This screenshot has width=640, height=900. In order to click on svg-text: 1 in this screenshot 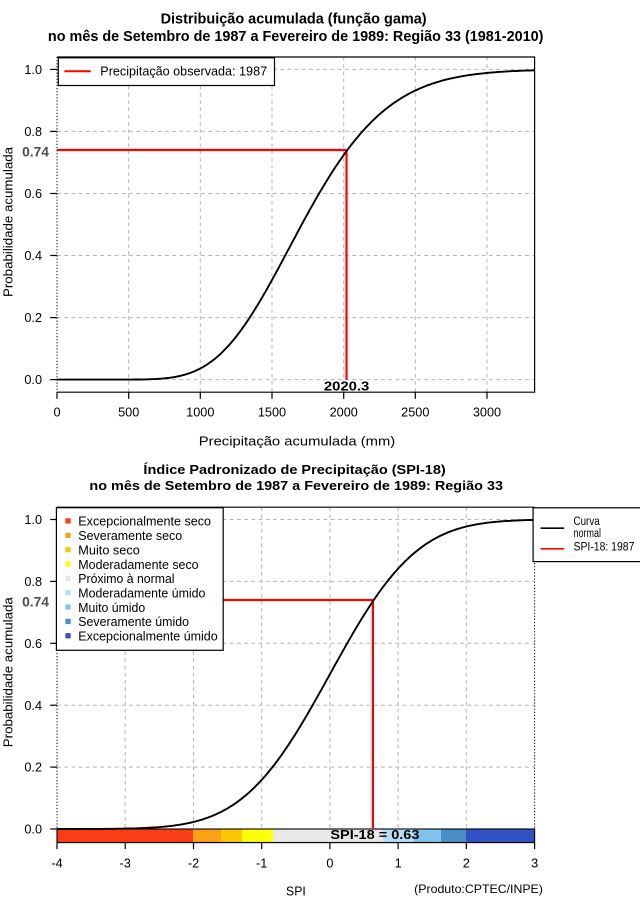, I will do `click(398, 863)`.